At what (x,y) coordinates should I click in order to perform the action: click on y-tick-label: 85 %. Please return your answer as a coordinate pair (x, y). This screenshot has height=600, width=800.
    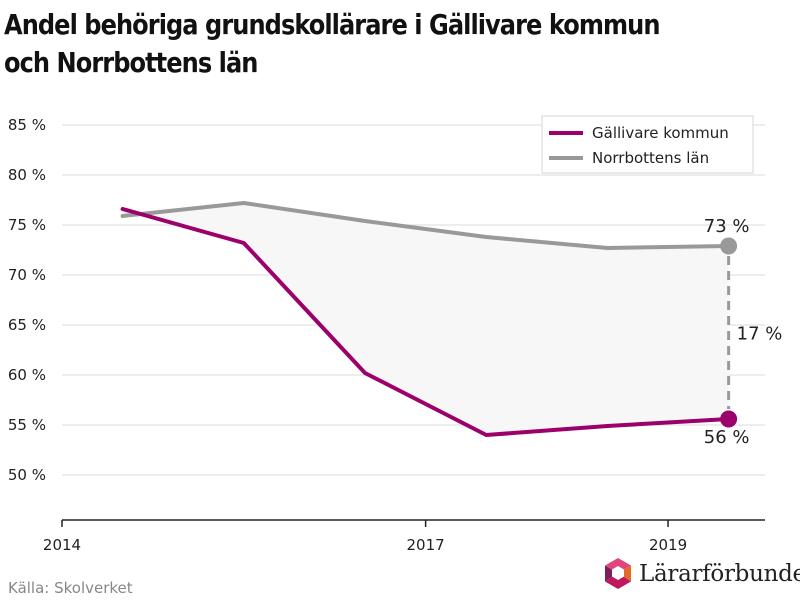
    Looking at the image, I should click on (27, 125).